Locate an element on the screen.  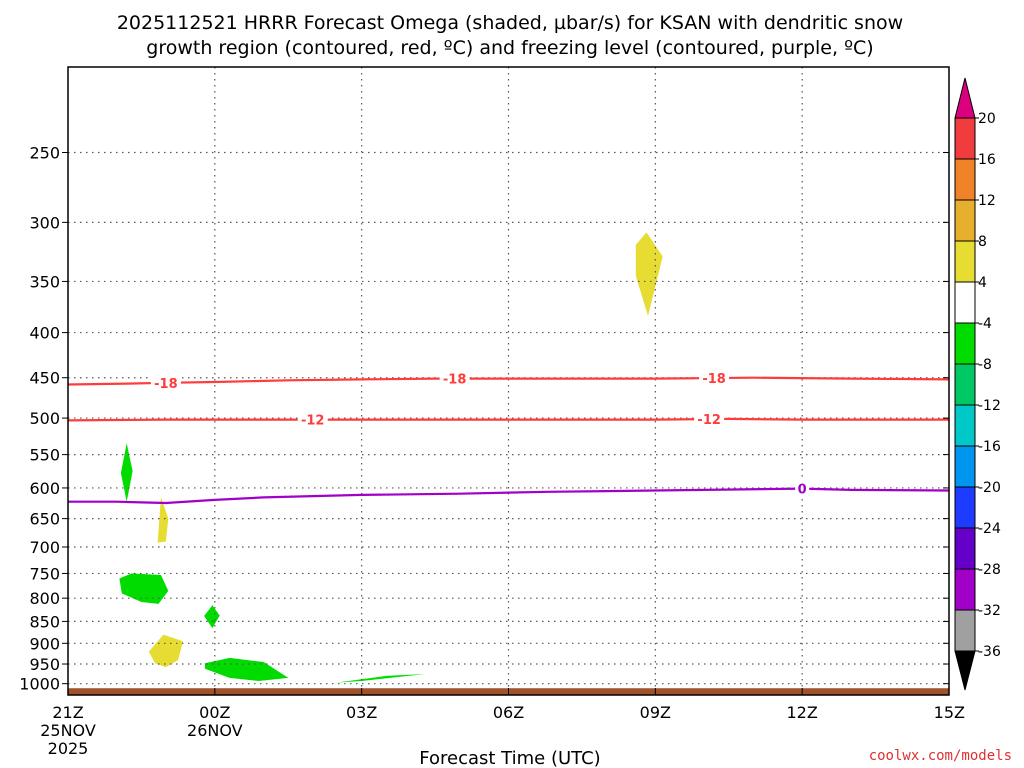
contour-label-dgz-minus12-0: -12 is located at coordinates (313, 421).